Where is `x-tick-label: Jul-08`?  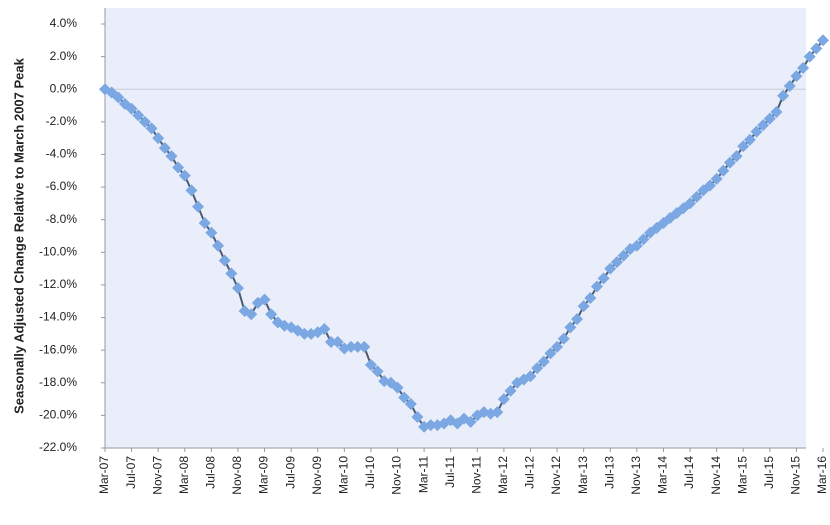
x-tick-label: Jul-08 is located at coordinates (211, 472).